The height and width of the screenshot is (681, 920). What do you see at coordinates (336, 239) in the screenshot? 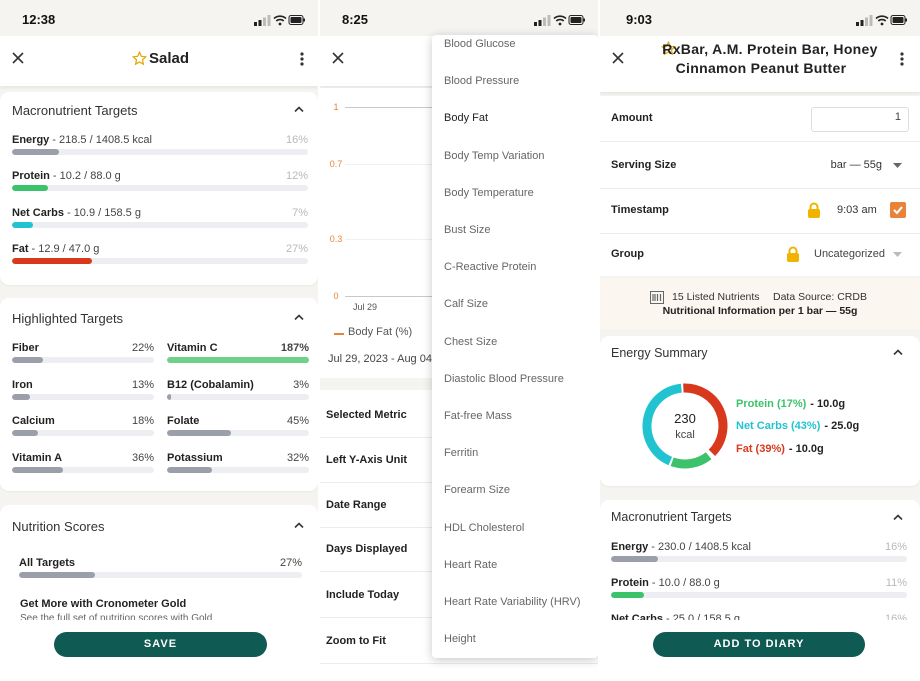
I see `y-tick-label: 0.3` at bounding box center [336, 239].